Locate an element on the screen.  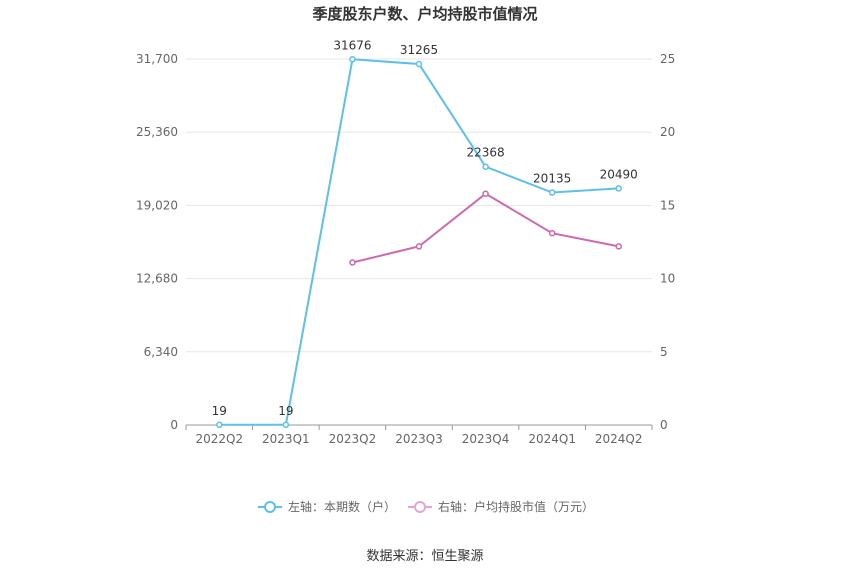
data-label: 31676 is located at coordinates (352, 45).